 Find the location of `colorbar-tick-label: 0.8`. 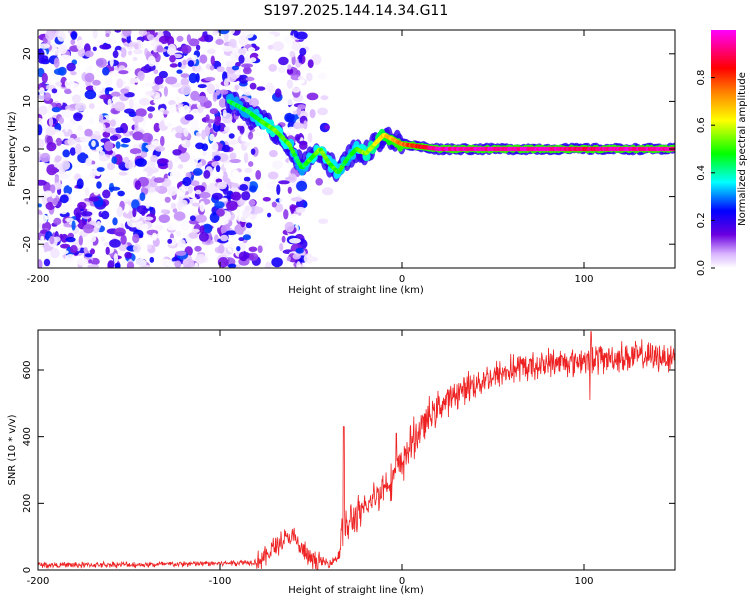

colorbar-tick-label: 0.8 is located at coordinates (701, 78).